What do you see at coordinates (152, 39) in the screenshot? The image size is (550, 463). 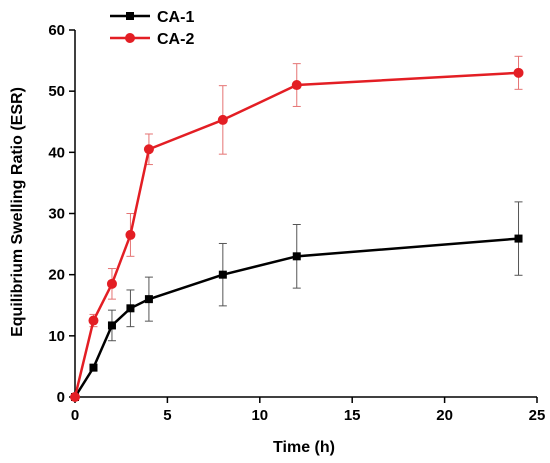 I see `legend-item-ca-2: CA-2` at bounding box center [152, 39].